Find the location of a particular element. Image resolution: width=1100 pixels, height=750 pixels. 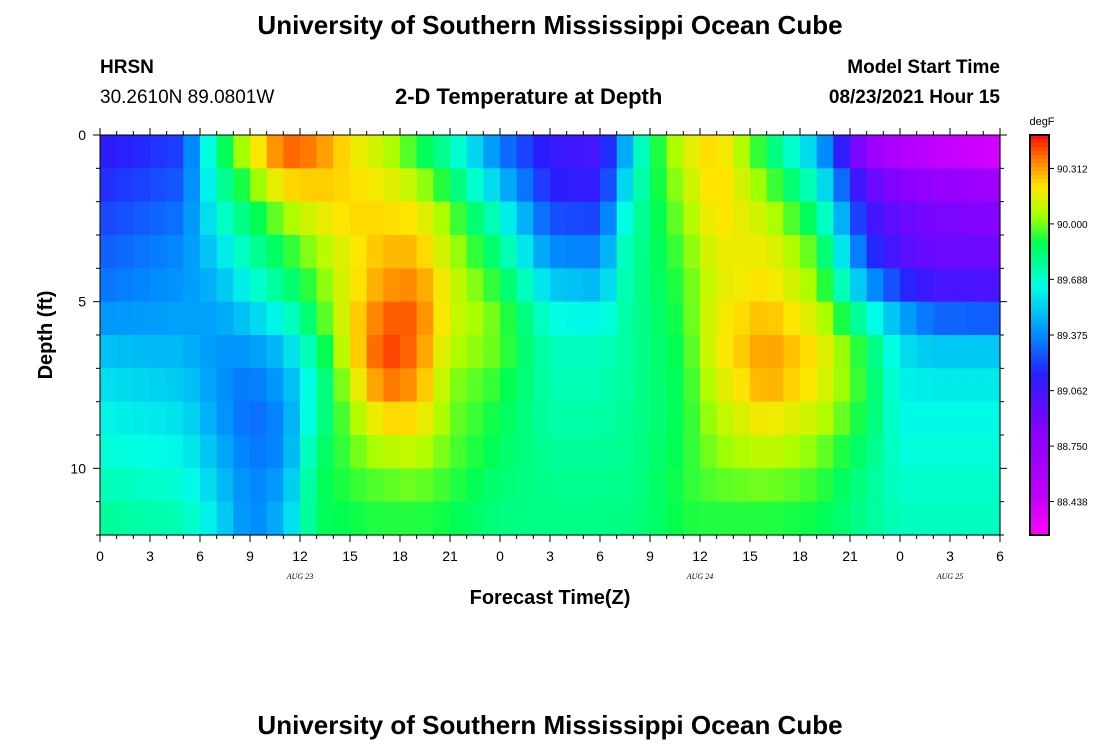

x-tick-label: 12 is located at coordinates (700, 556).